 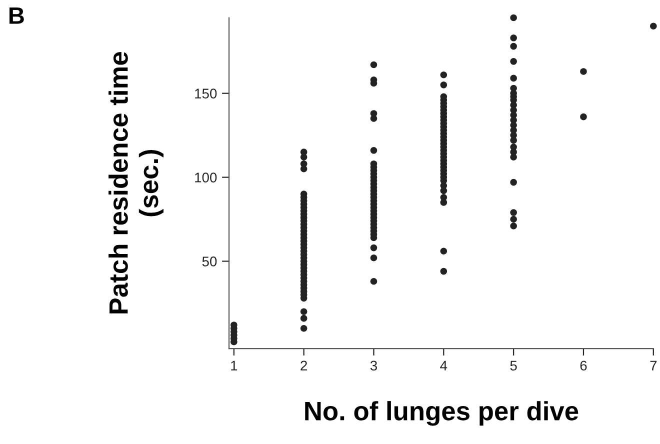 I want to click on text: B, so click(x=17, y=16).